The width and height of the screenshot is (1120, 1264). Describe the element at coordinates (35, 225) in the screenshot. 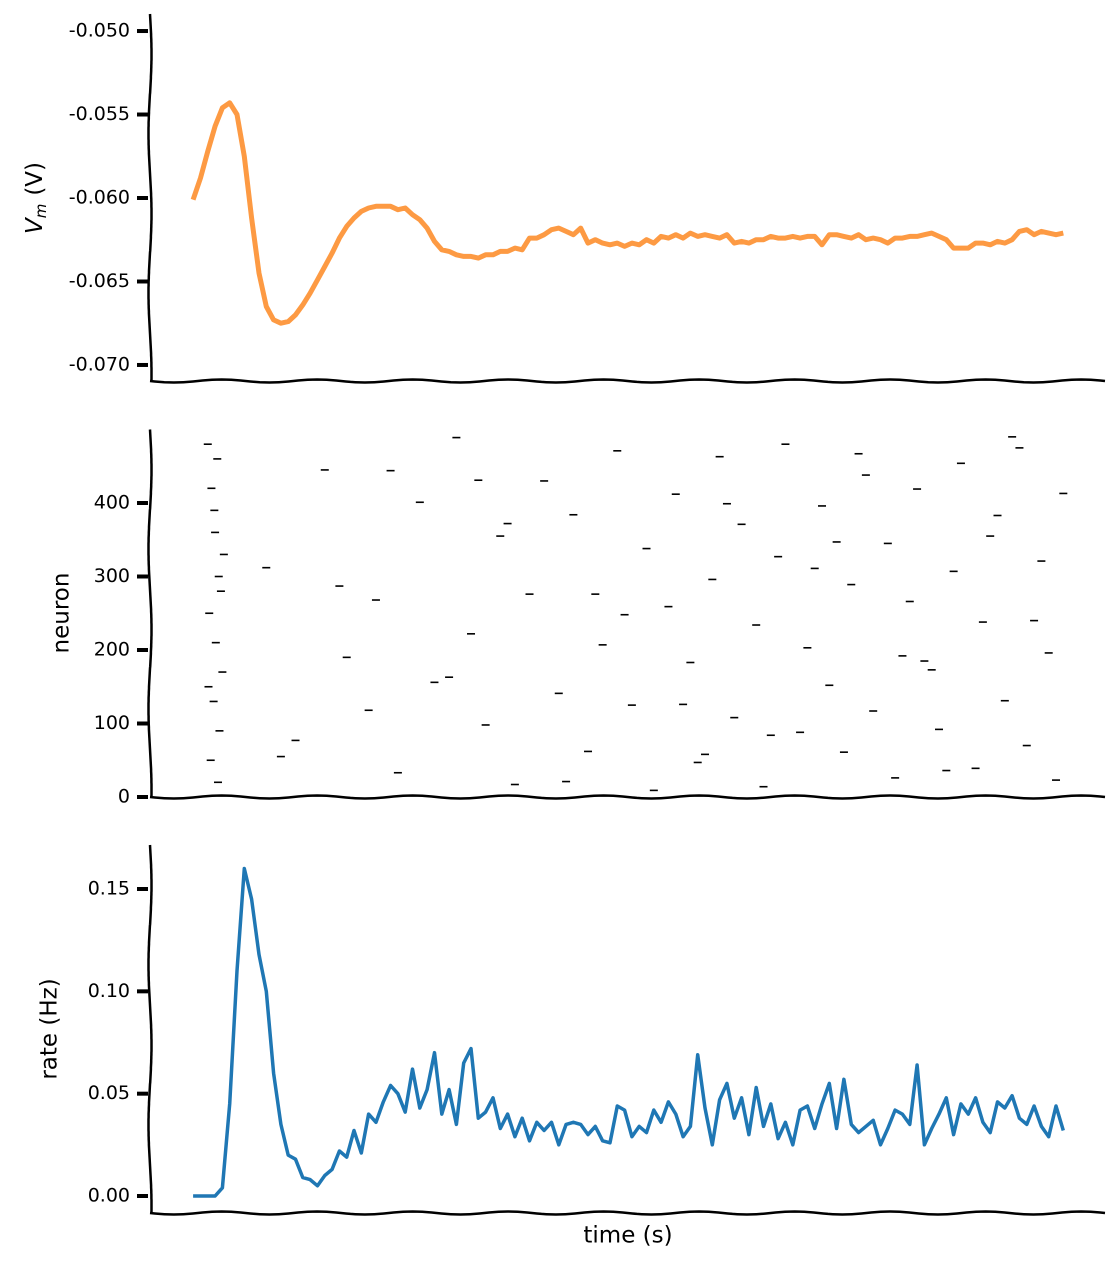

I see `y-label-symbol: V` at that location.